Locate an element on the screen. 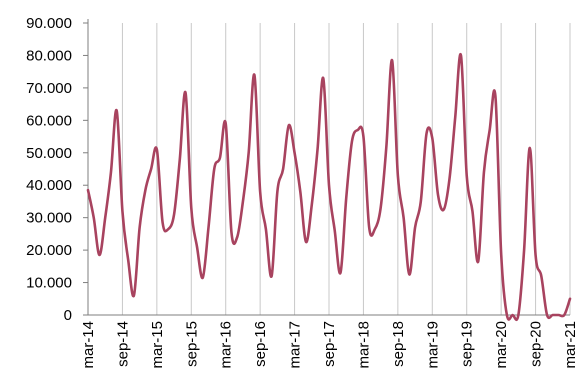 This screenshot has height=392, width=579. y-tick-label: 0 is located at coordinates (68, 315).